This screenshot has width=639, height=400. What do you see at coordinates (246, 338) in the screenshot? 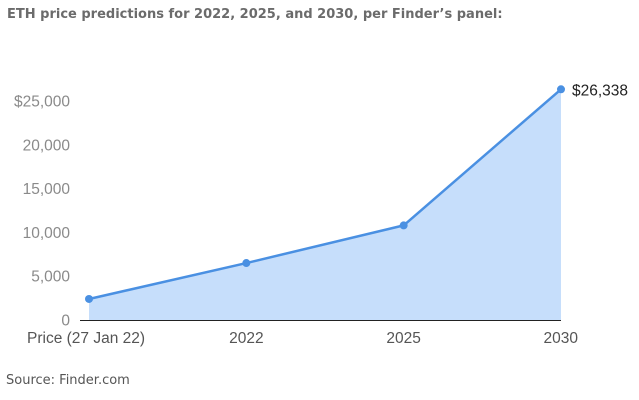
I see `x-category-label: 2022` at bounding box center [246, 338].